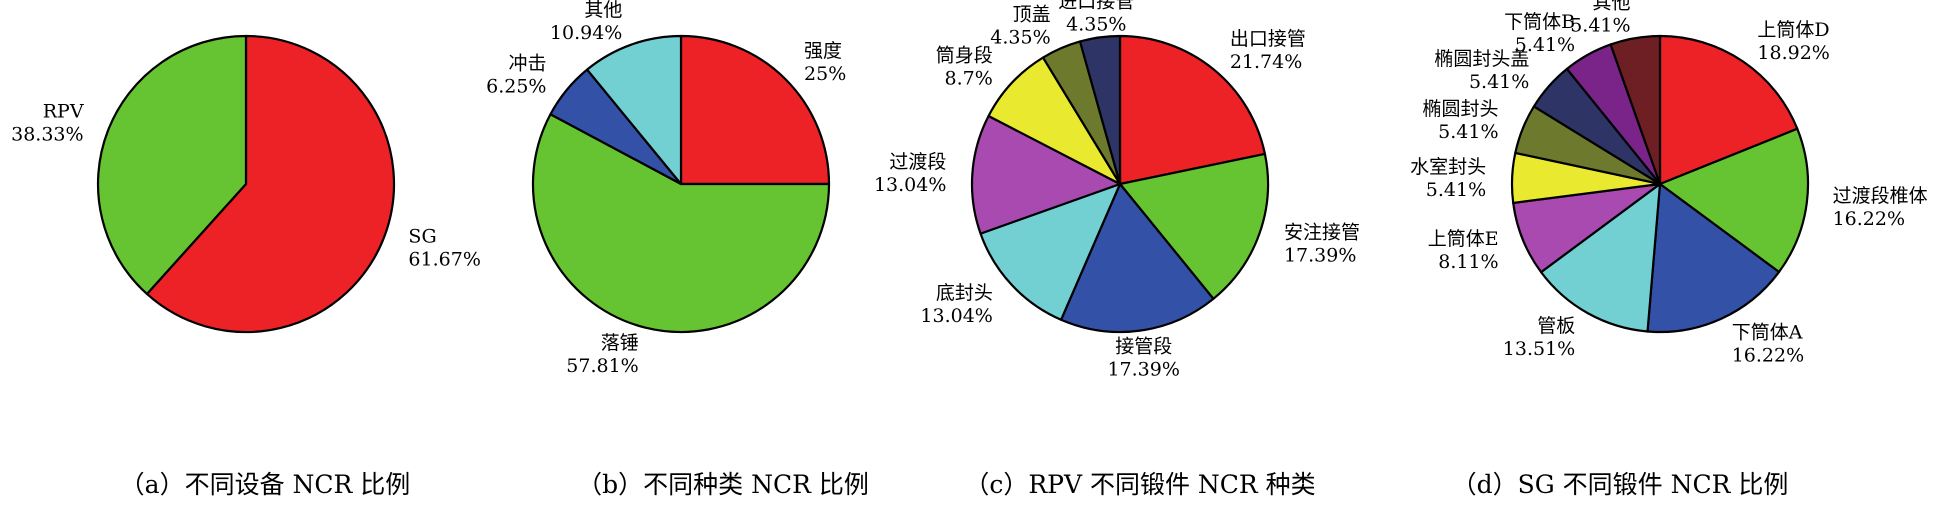  What do you see at coordinates (47, 135) in the screenshot?
I see `slice-percent-label: 38.33%` at bounding box center [47, 135].